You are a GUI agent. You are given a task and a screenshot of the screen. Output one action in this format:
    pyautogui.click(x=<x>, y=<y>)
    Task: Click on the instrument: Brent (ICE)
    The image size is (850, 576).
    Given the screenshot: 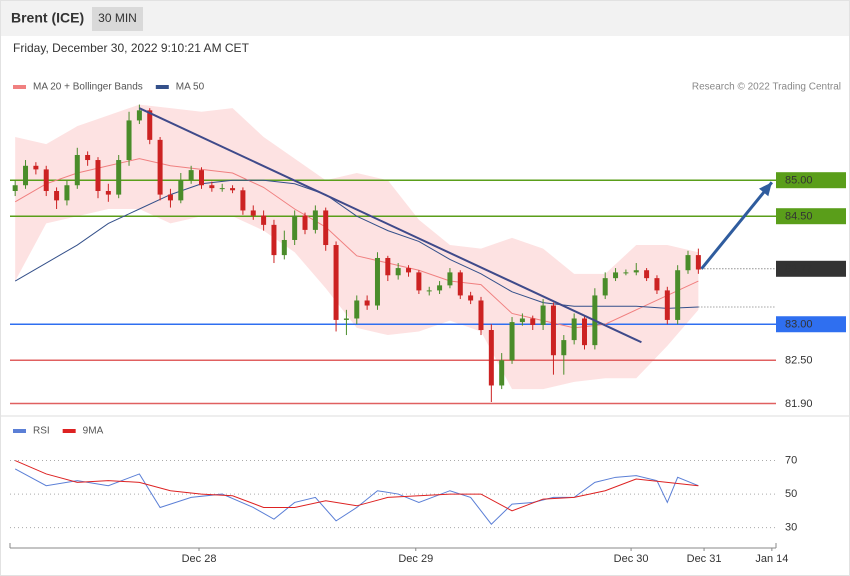 What is the action you would take?
    pyautogui.click(x=47, y=18)
    